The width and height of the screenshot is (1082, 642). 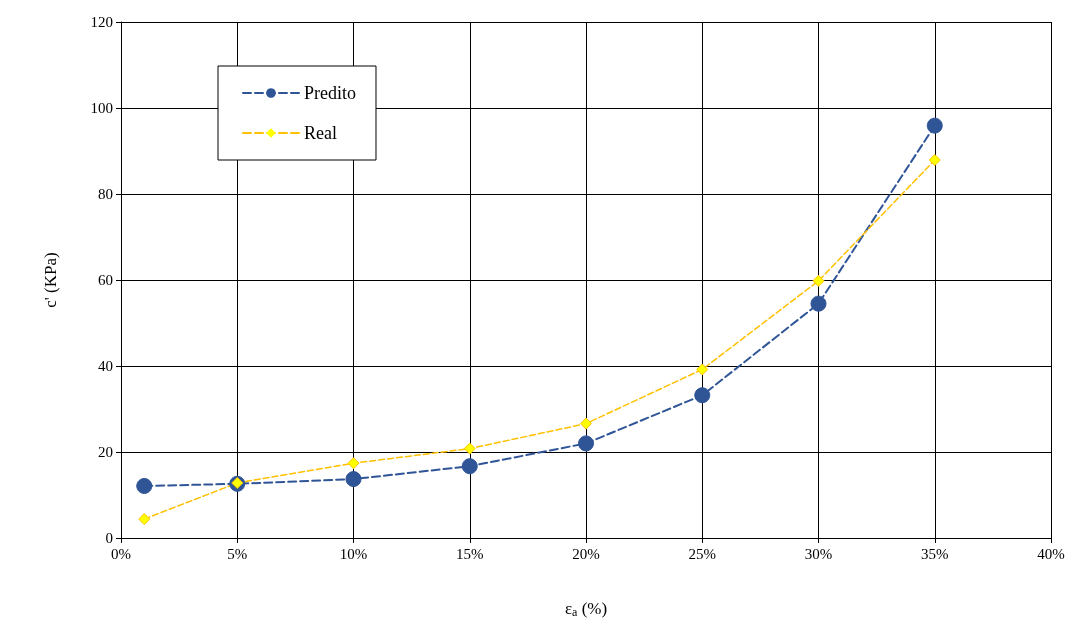 What do you see at coordinates (702, 553) in the screenshot?
I see `x-tick-label: 25%` at bounding box center [702, 553].